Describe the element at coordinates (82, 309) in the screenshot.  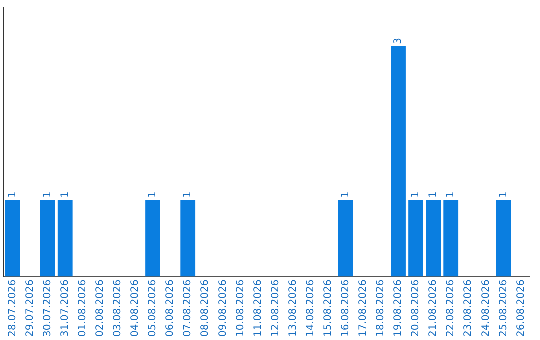
I see `x-tick-label: 01.08.2026` at that location.